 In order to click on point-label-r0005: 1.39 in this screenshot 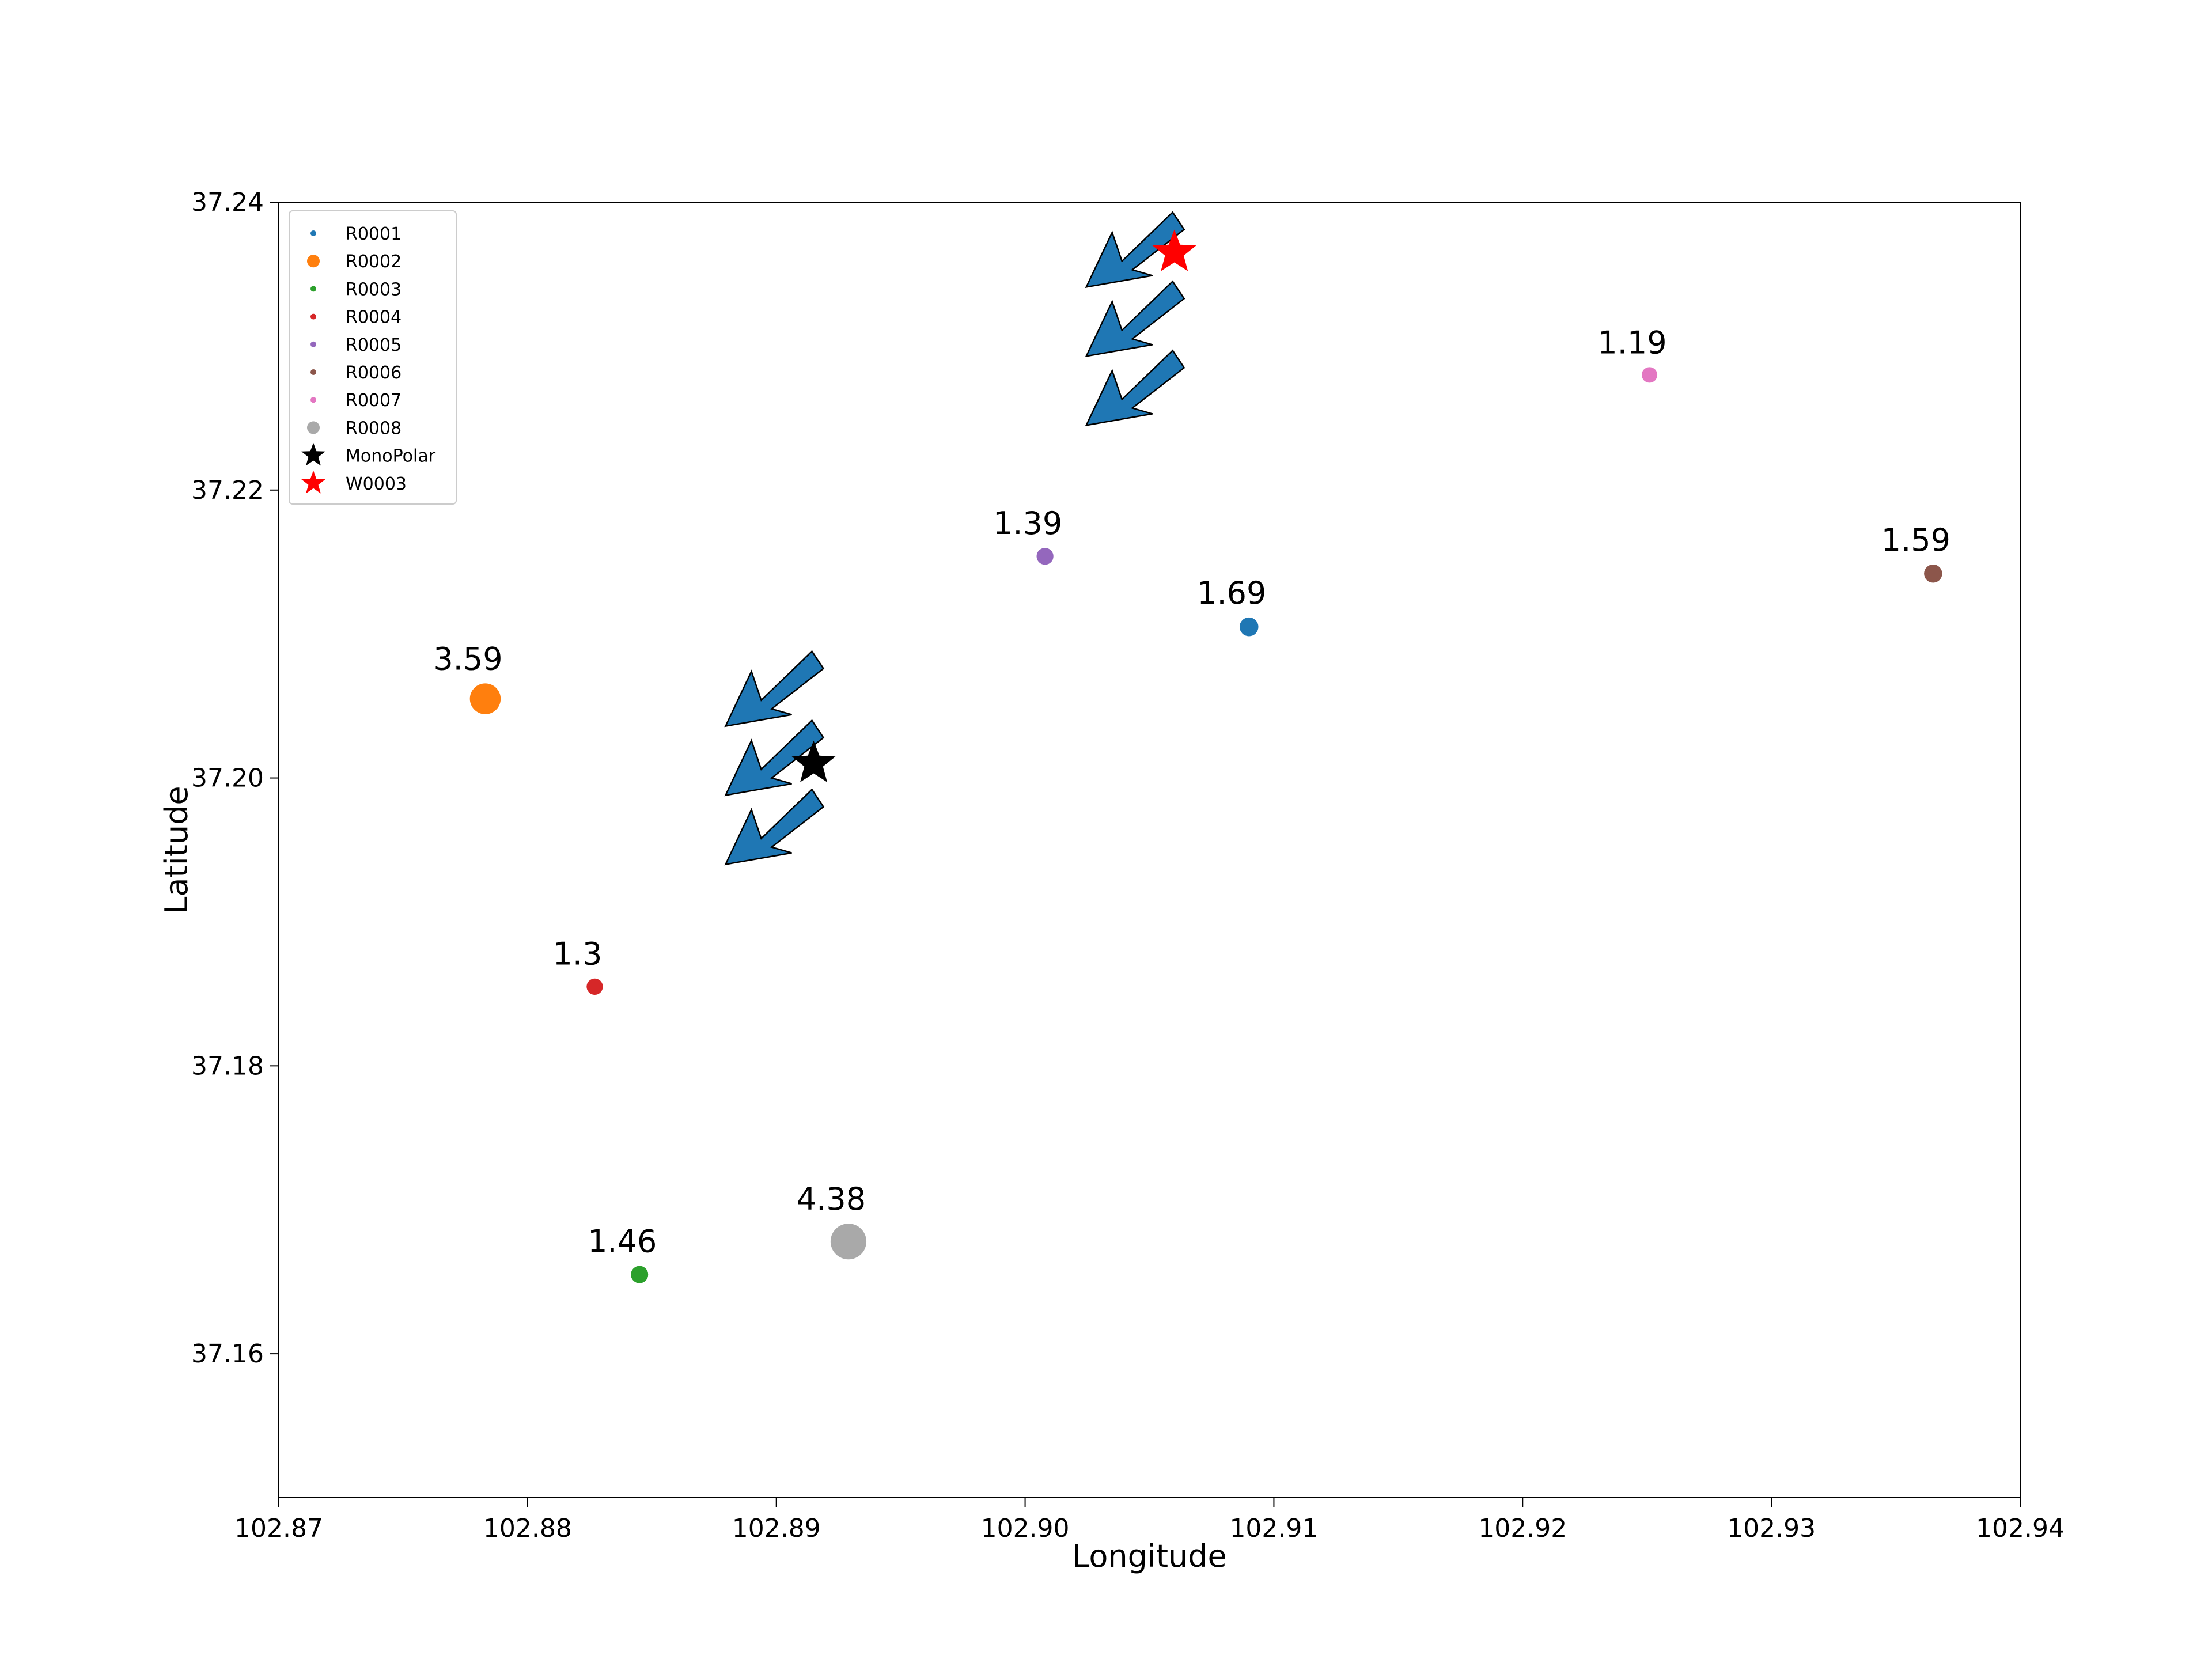, I will do `click(1027, 523)`.